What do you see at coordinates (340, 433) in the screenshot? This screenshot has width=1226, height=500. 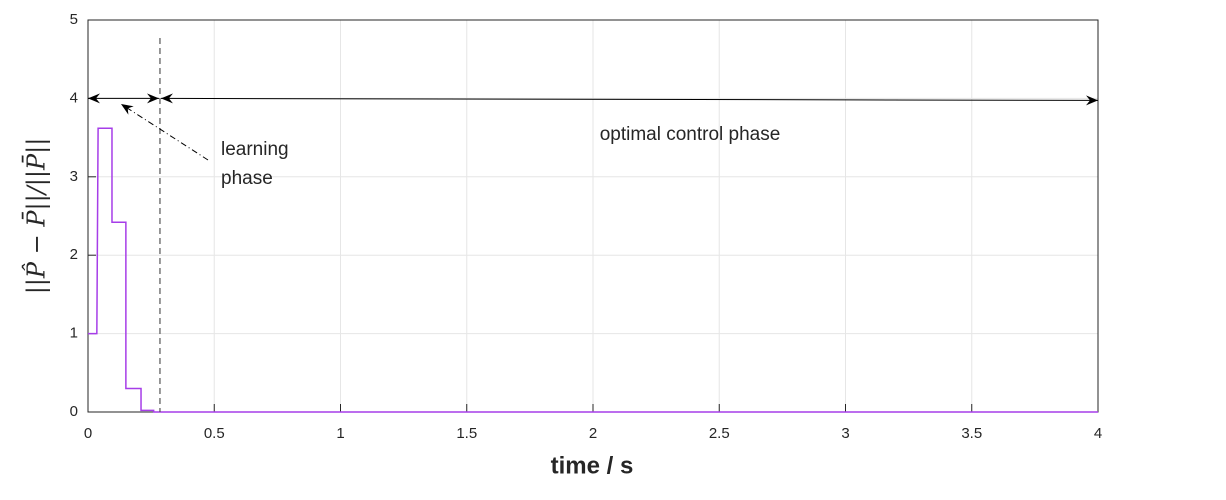 I see `x-tick-label: 1` at bounding box center [340, 433].